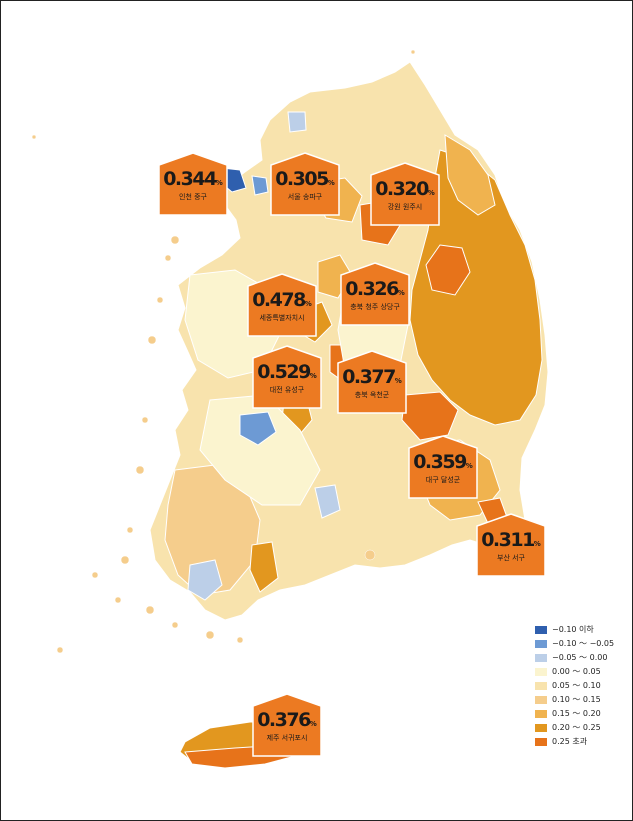  What do you see at coordinates (260, 185) in the screenshot?
I see `region-seoul-blue` at bounding box center [260, 185].